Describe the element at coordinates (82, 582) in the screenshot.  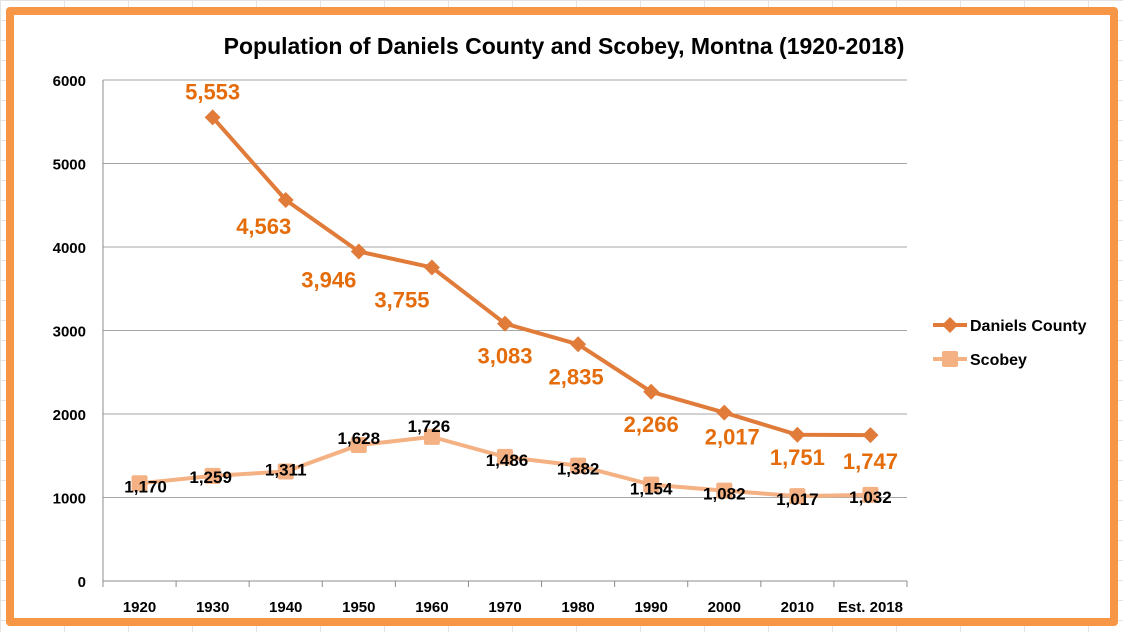
I see `y-tick-label: 0` at that location.